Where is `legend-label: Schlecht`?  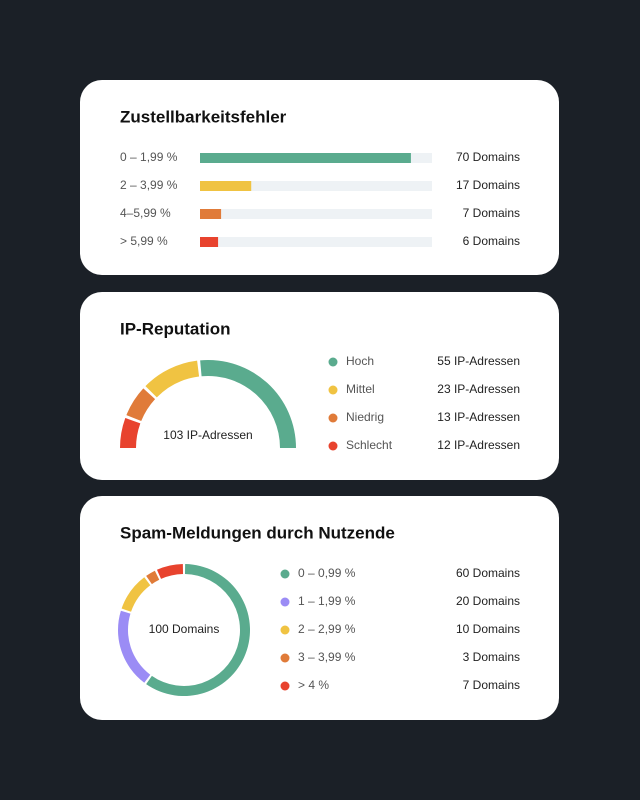 legend-label: Schlecht is located at coordinates (369, 445).